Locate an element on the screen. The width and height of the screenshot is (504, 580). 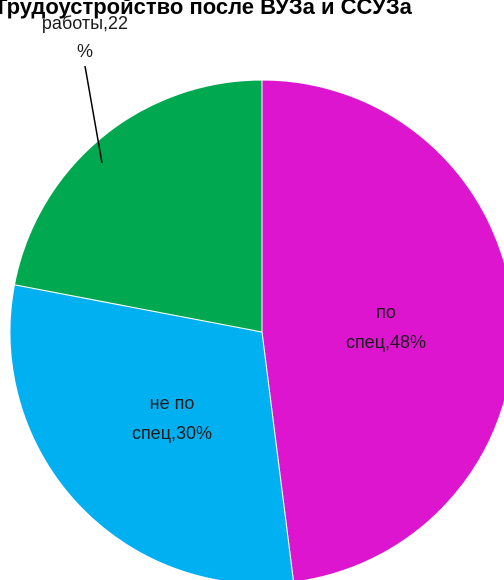
slice-label-2: не по спец,30% is located at coordinates (172, 418).